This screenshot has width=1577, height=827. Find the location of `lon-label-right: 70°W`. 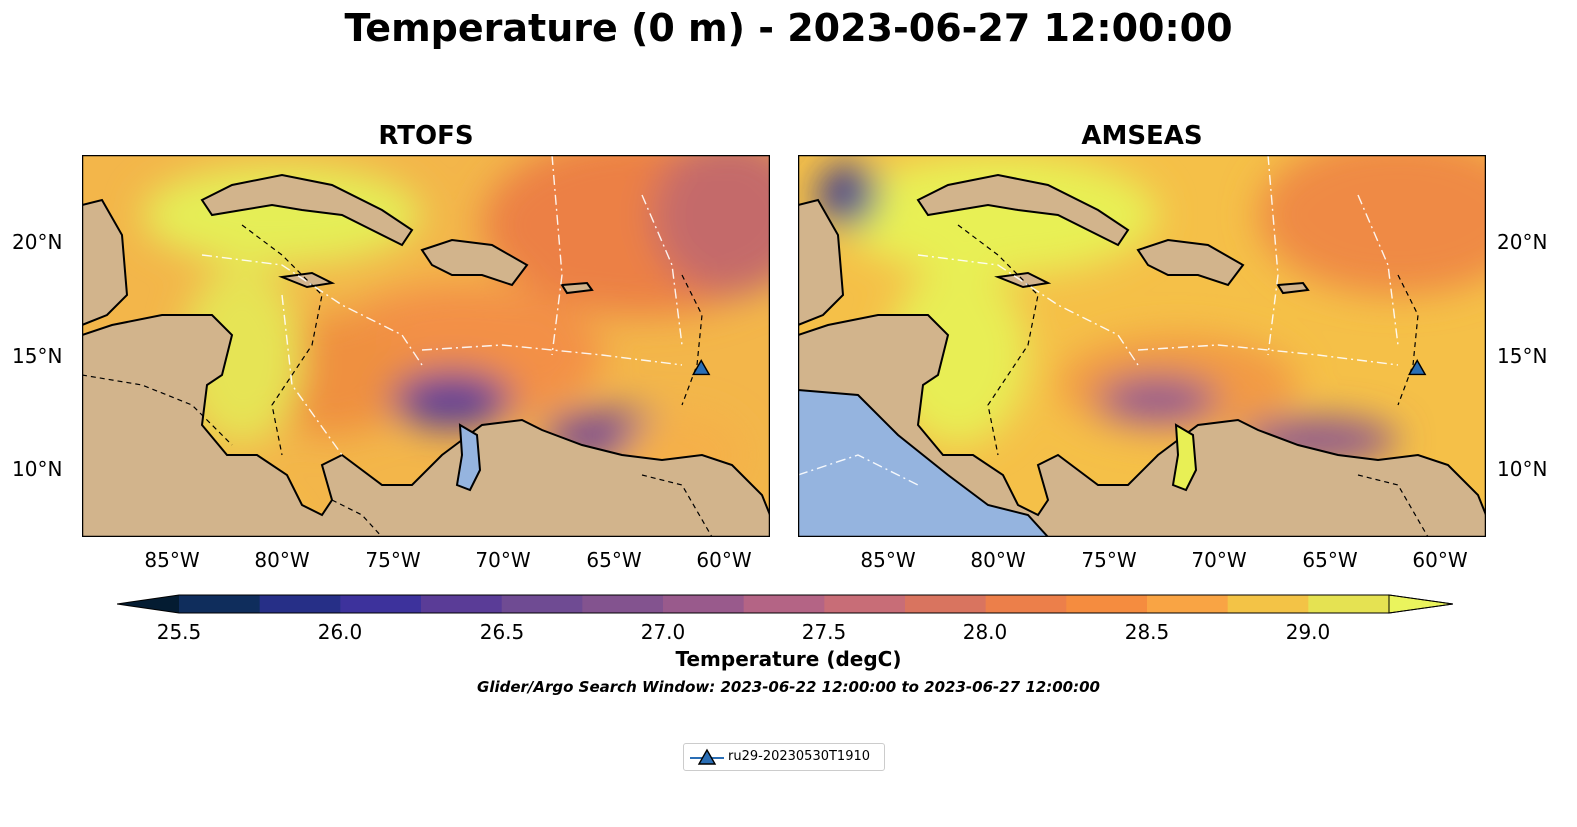

lon-label-right: 70°W is located at coordinates (1219, 560).